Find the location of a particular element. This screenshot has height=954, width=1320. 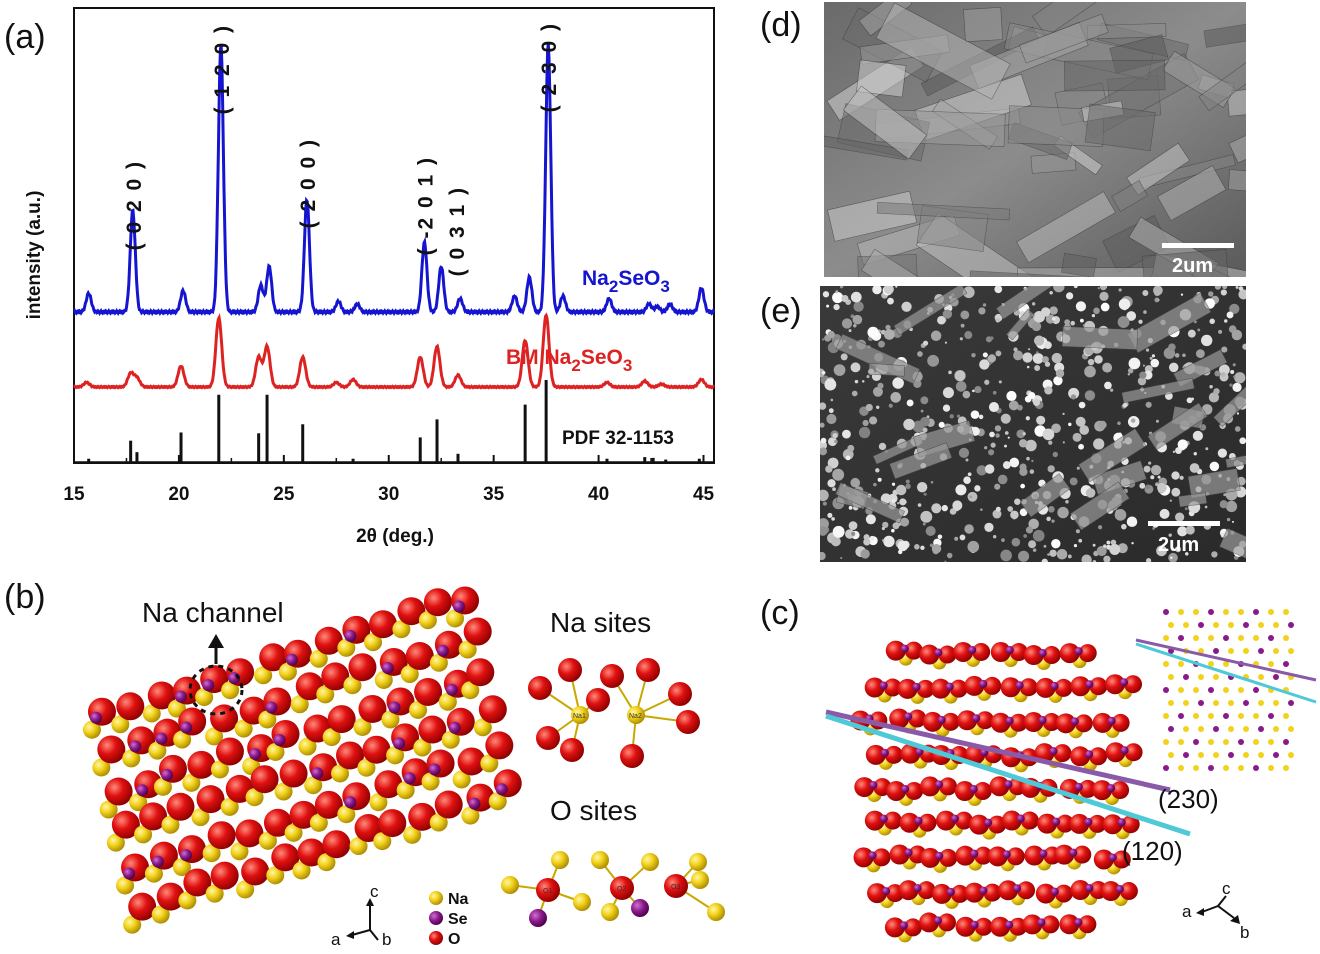

arrow-up-icon is located at coordinates (216, 641).